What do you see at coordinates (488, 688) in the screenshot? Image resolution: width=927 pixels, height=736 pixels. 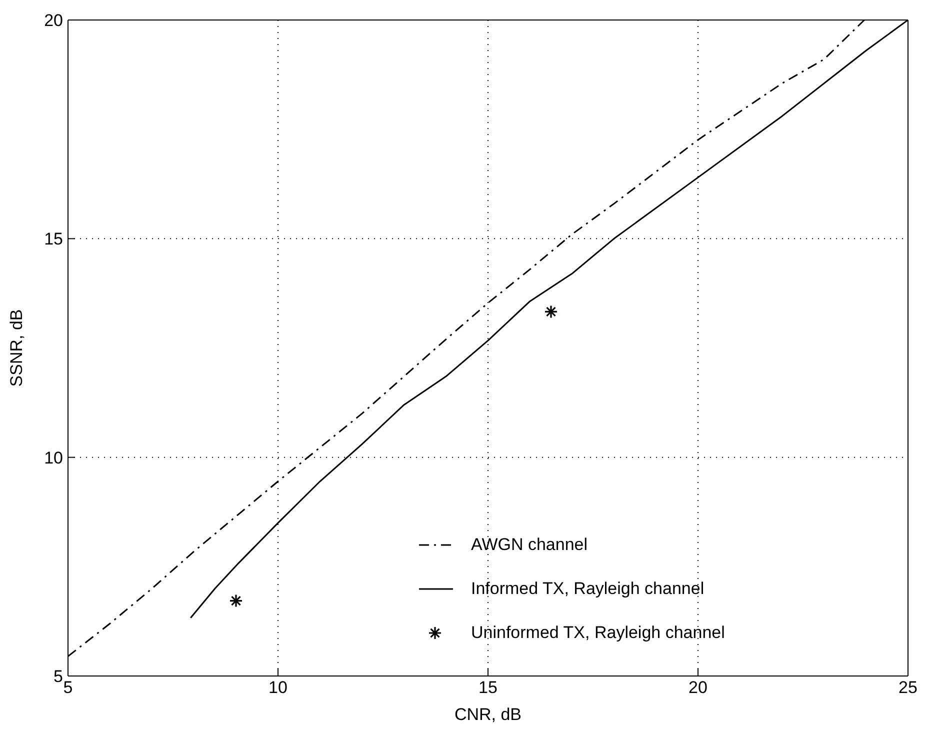 I see `x-tick-label: 15` at bounding box center [488, 688].